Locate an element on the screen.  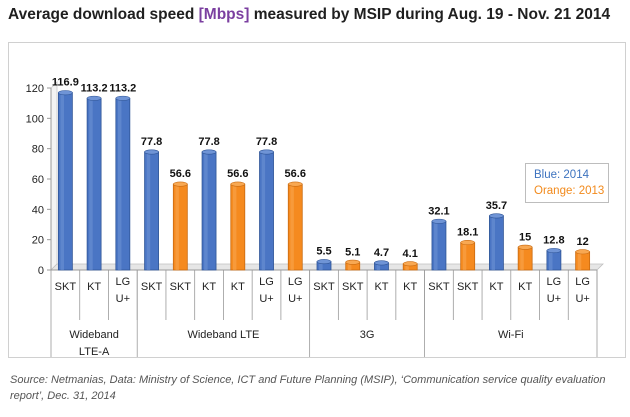
group-label: Wideband is located at coordinates (94, 335).